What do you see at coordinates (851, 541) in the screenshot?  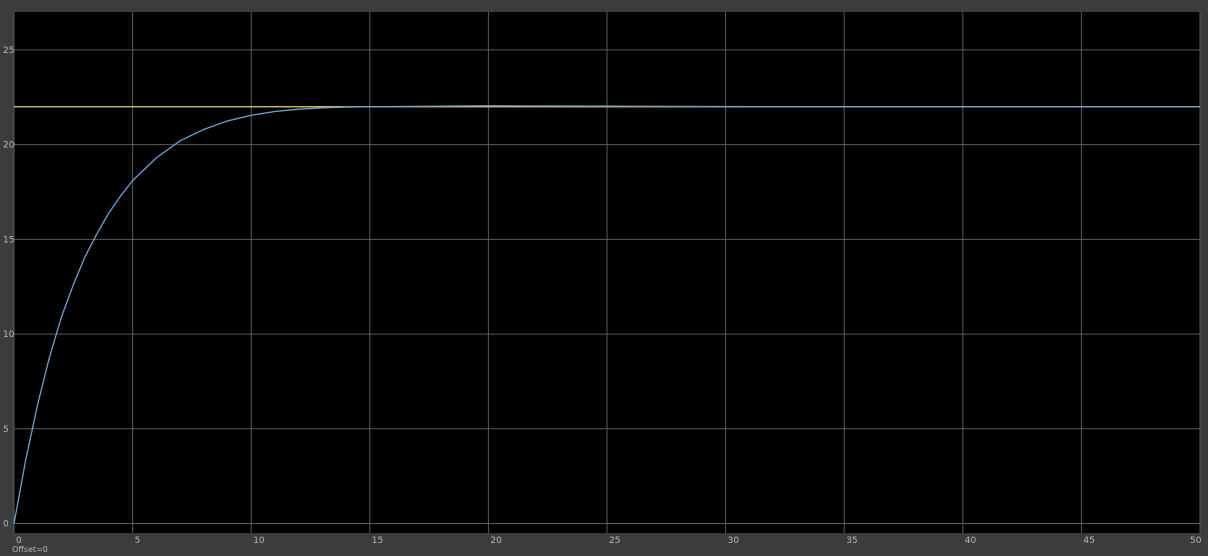 I see `x-tick-label: 35` at bounding box center [851, 541].